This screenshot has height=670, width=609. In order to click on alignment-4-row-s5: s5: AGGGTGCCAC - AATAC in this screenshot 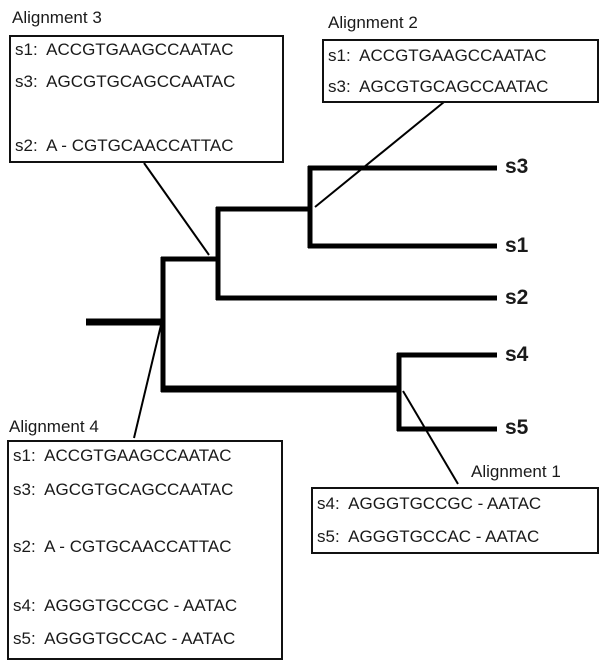, I will do `click(124, 638)`.